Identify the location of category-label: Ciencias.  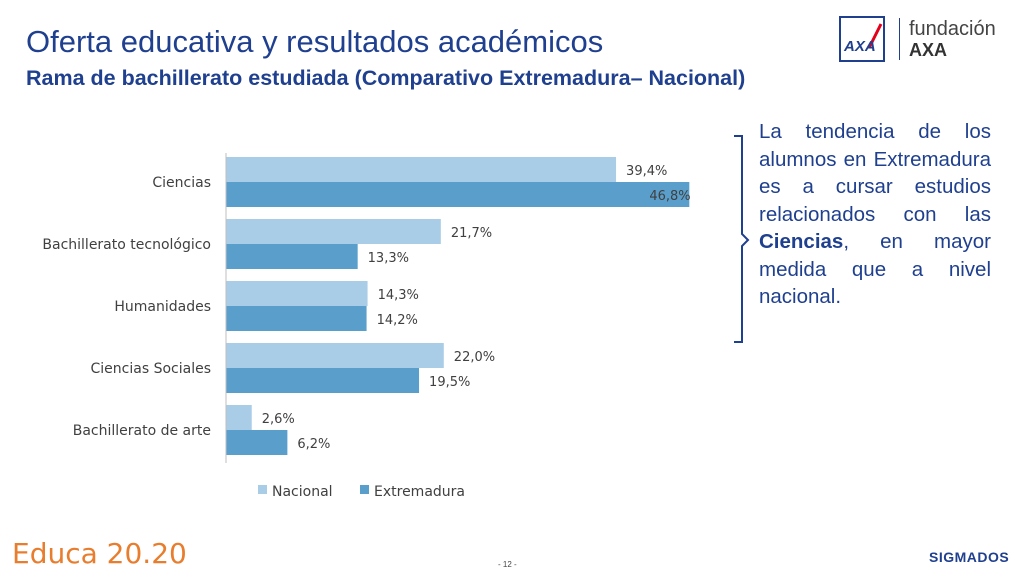
(181, 183).